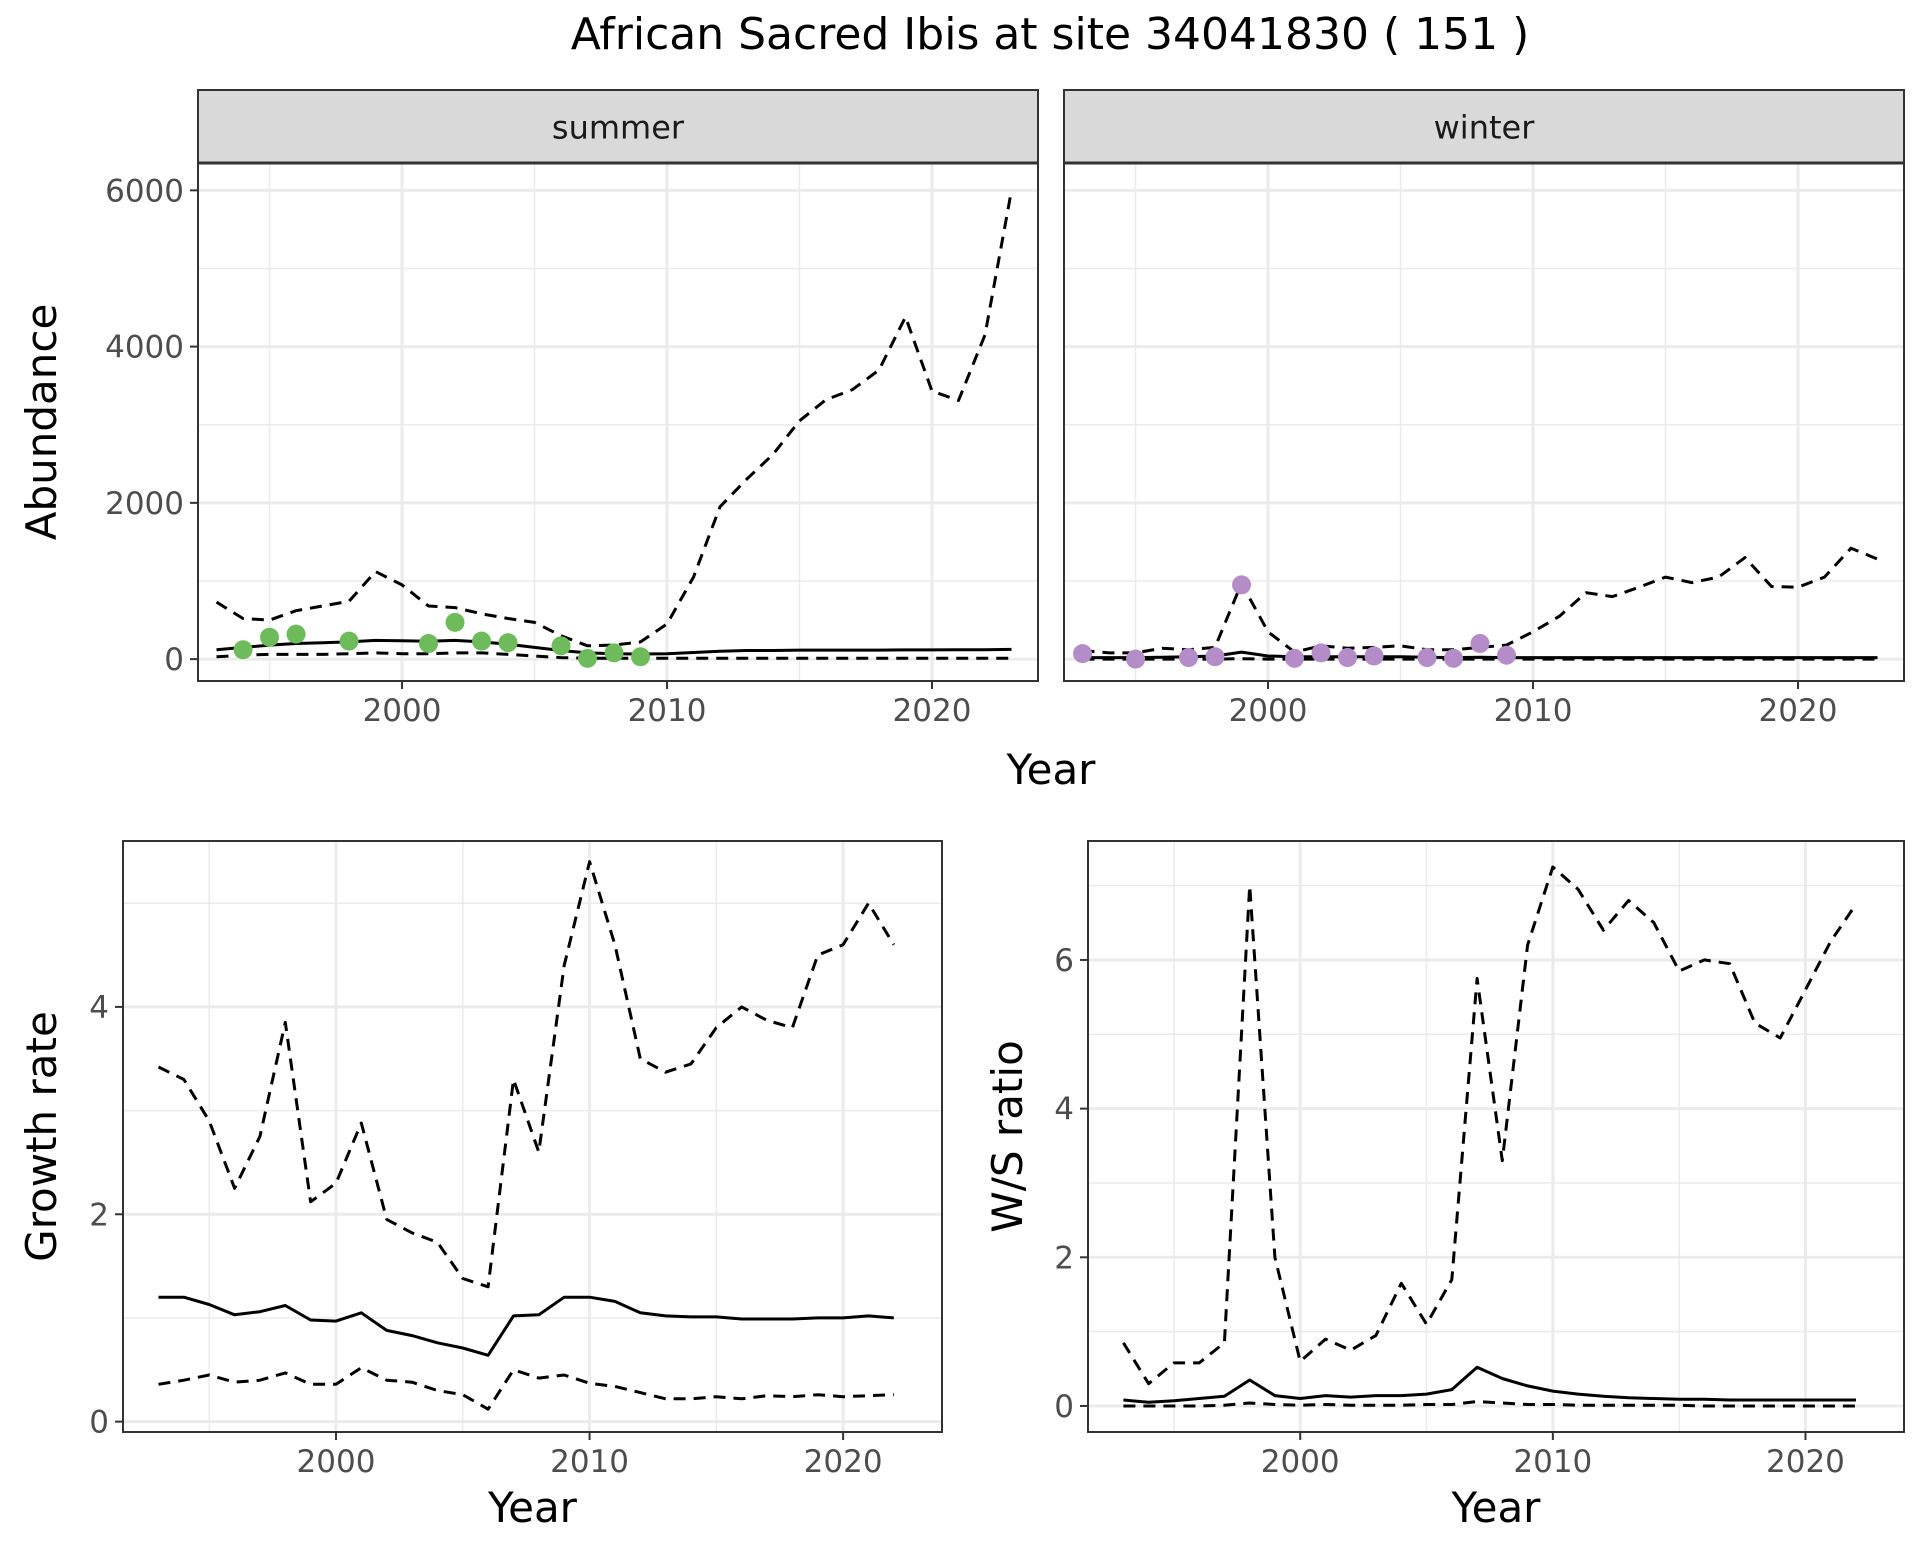 The image size is (1920, 1560). Describe the element at coordinates (144, 348) in the screenshot. I see `y-tick-label: 4000` at that location.